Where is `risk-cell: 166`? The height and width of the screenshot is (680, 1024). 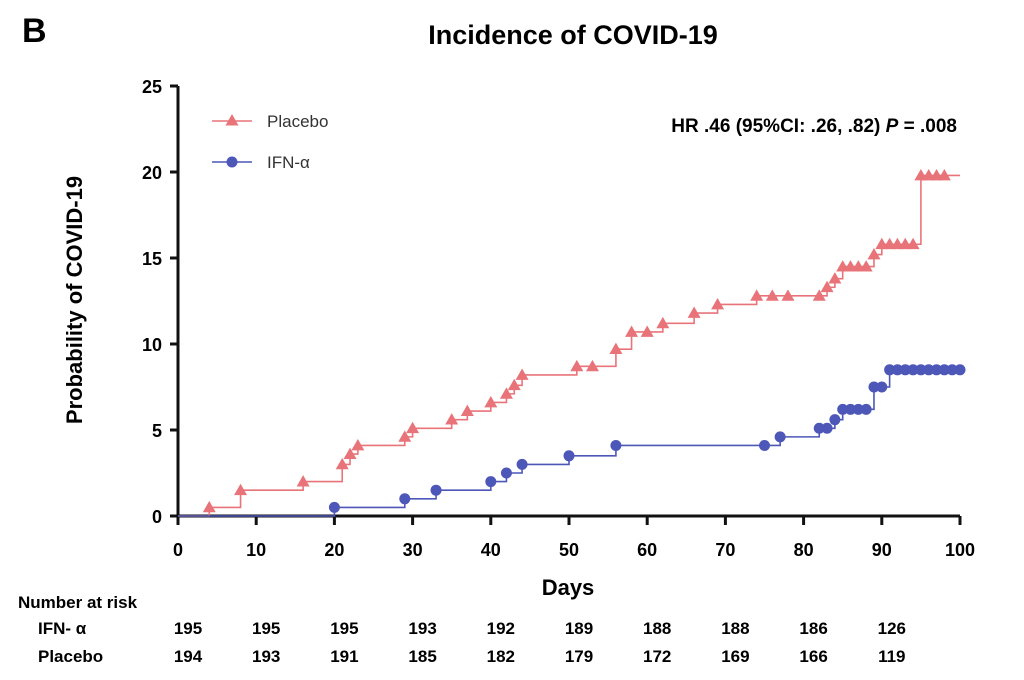 risk-cell: 166 is located at coordinates (813, 656).